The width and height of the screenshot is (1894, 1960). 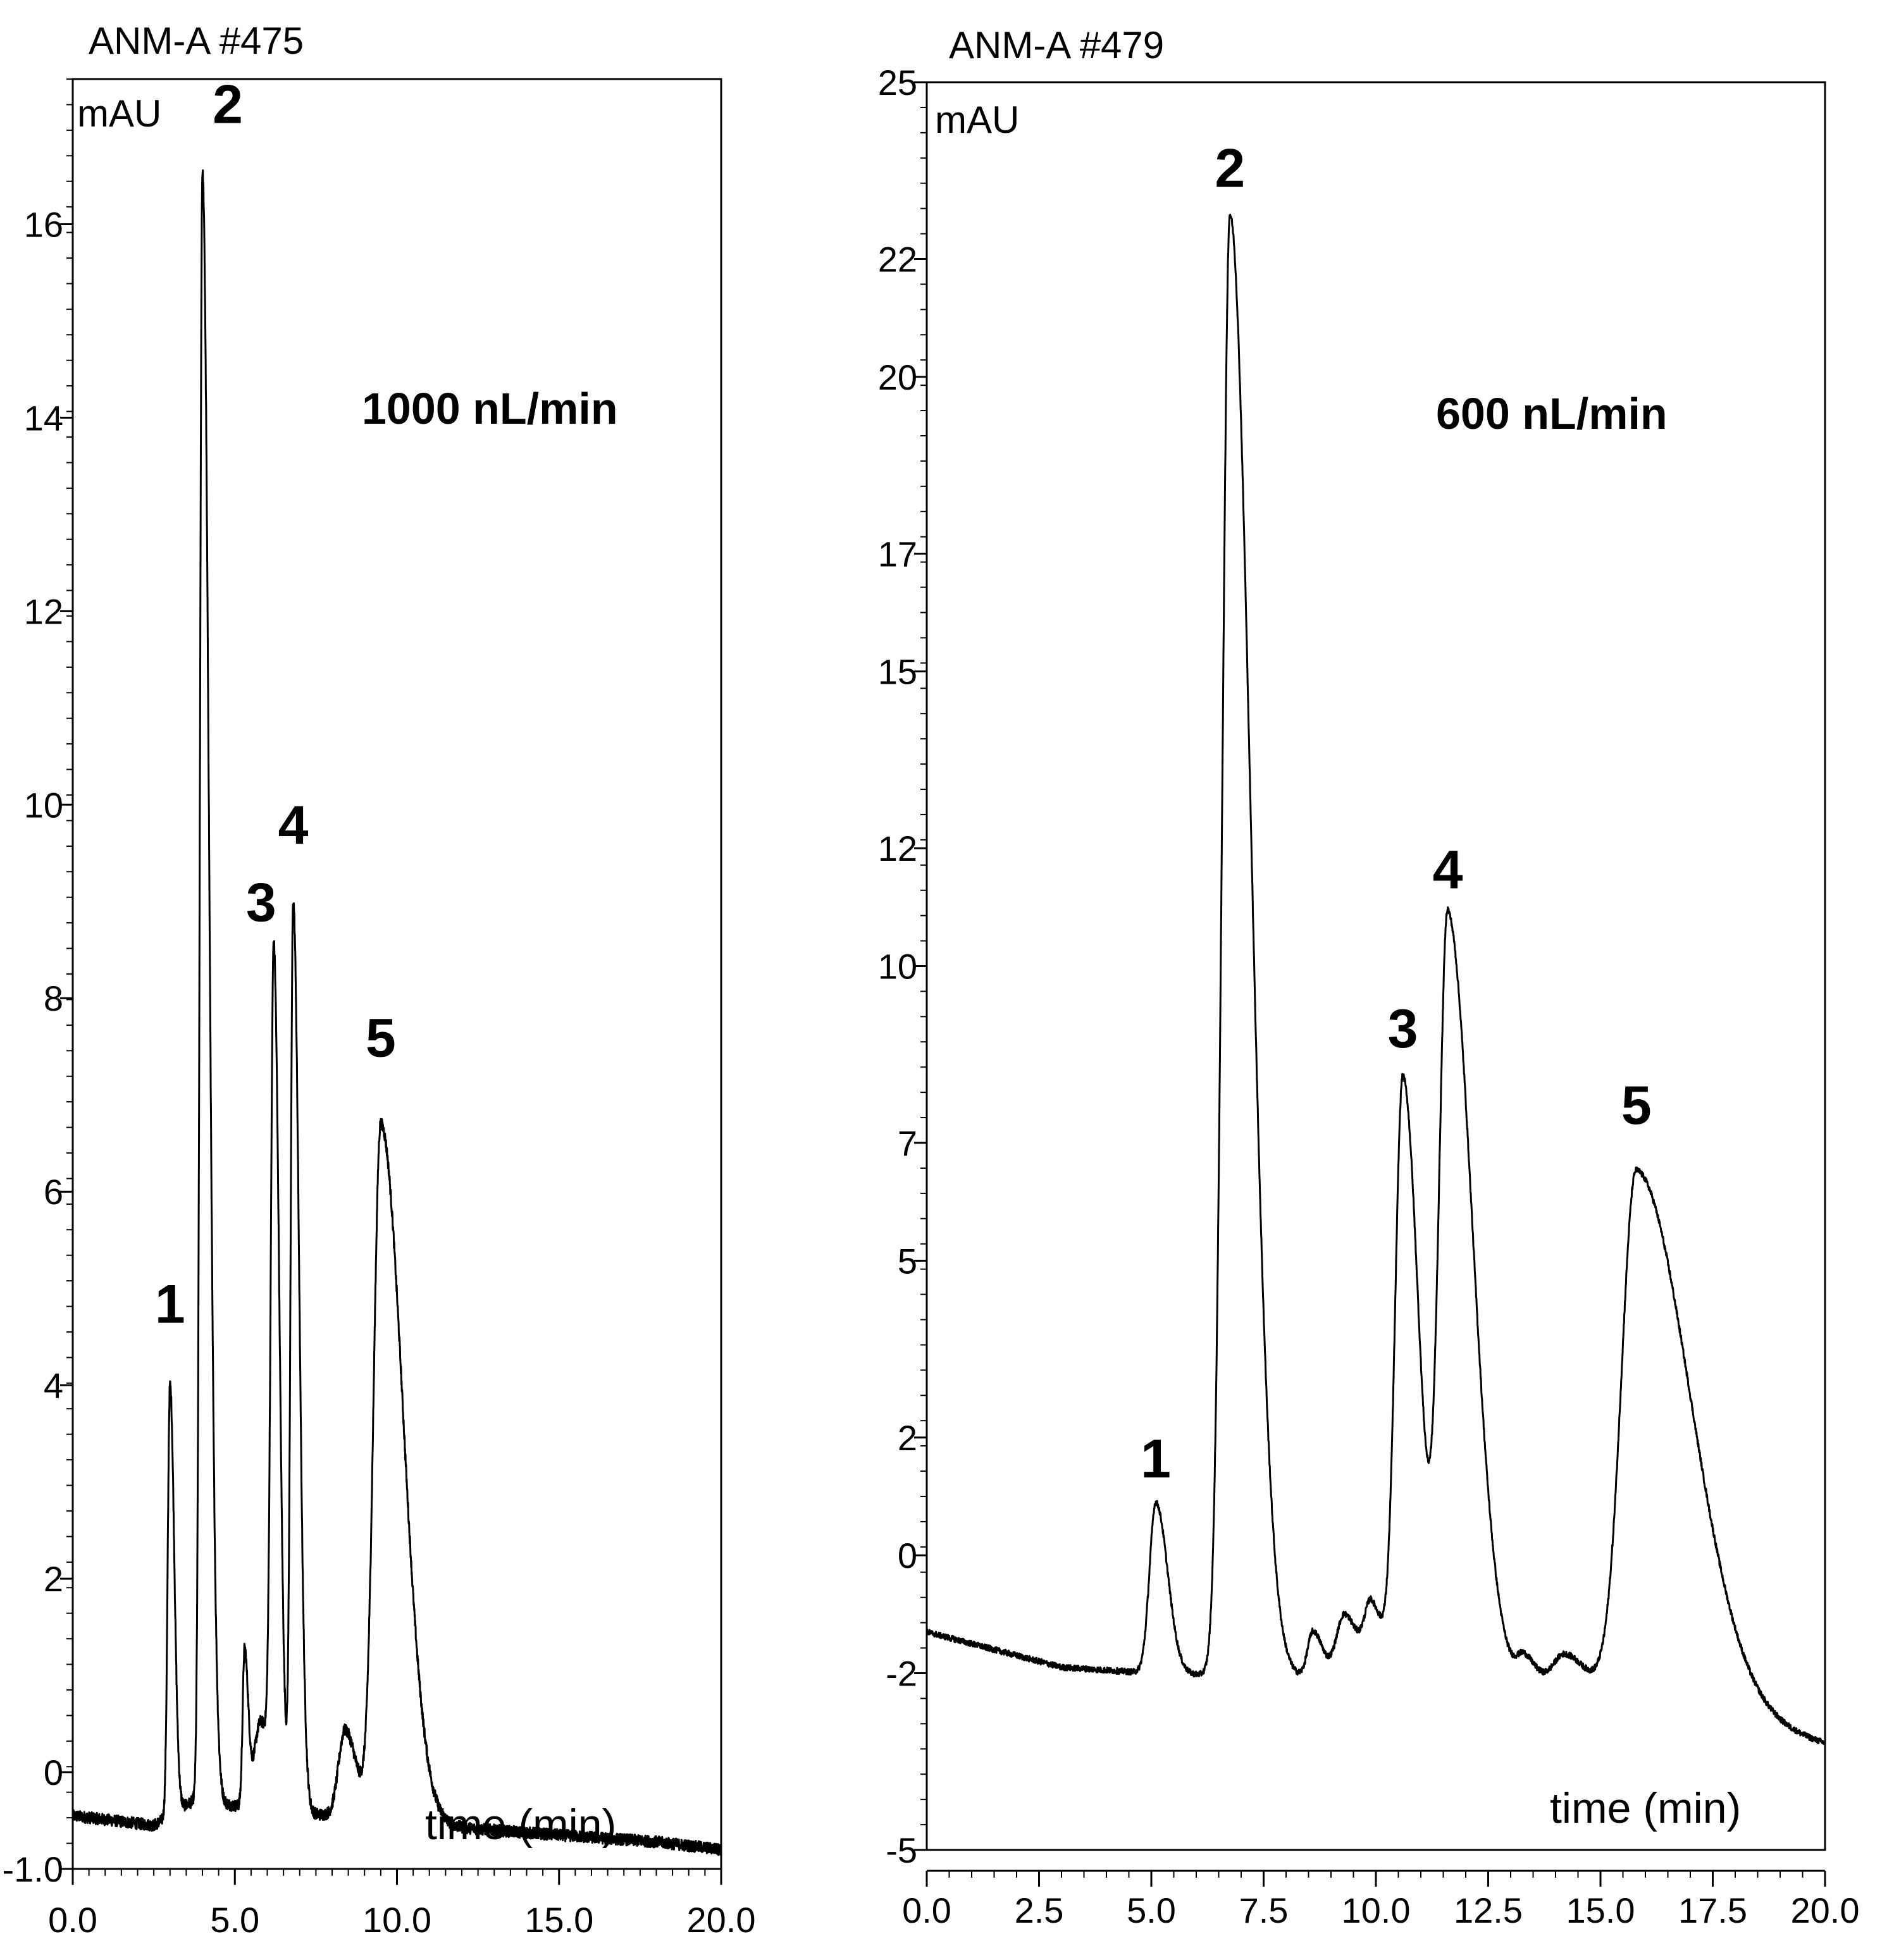 I want to click on y-tick-label: 4, so click(x=54, y=1385).